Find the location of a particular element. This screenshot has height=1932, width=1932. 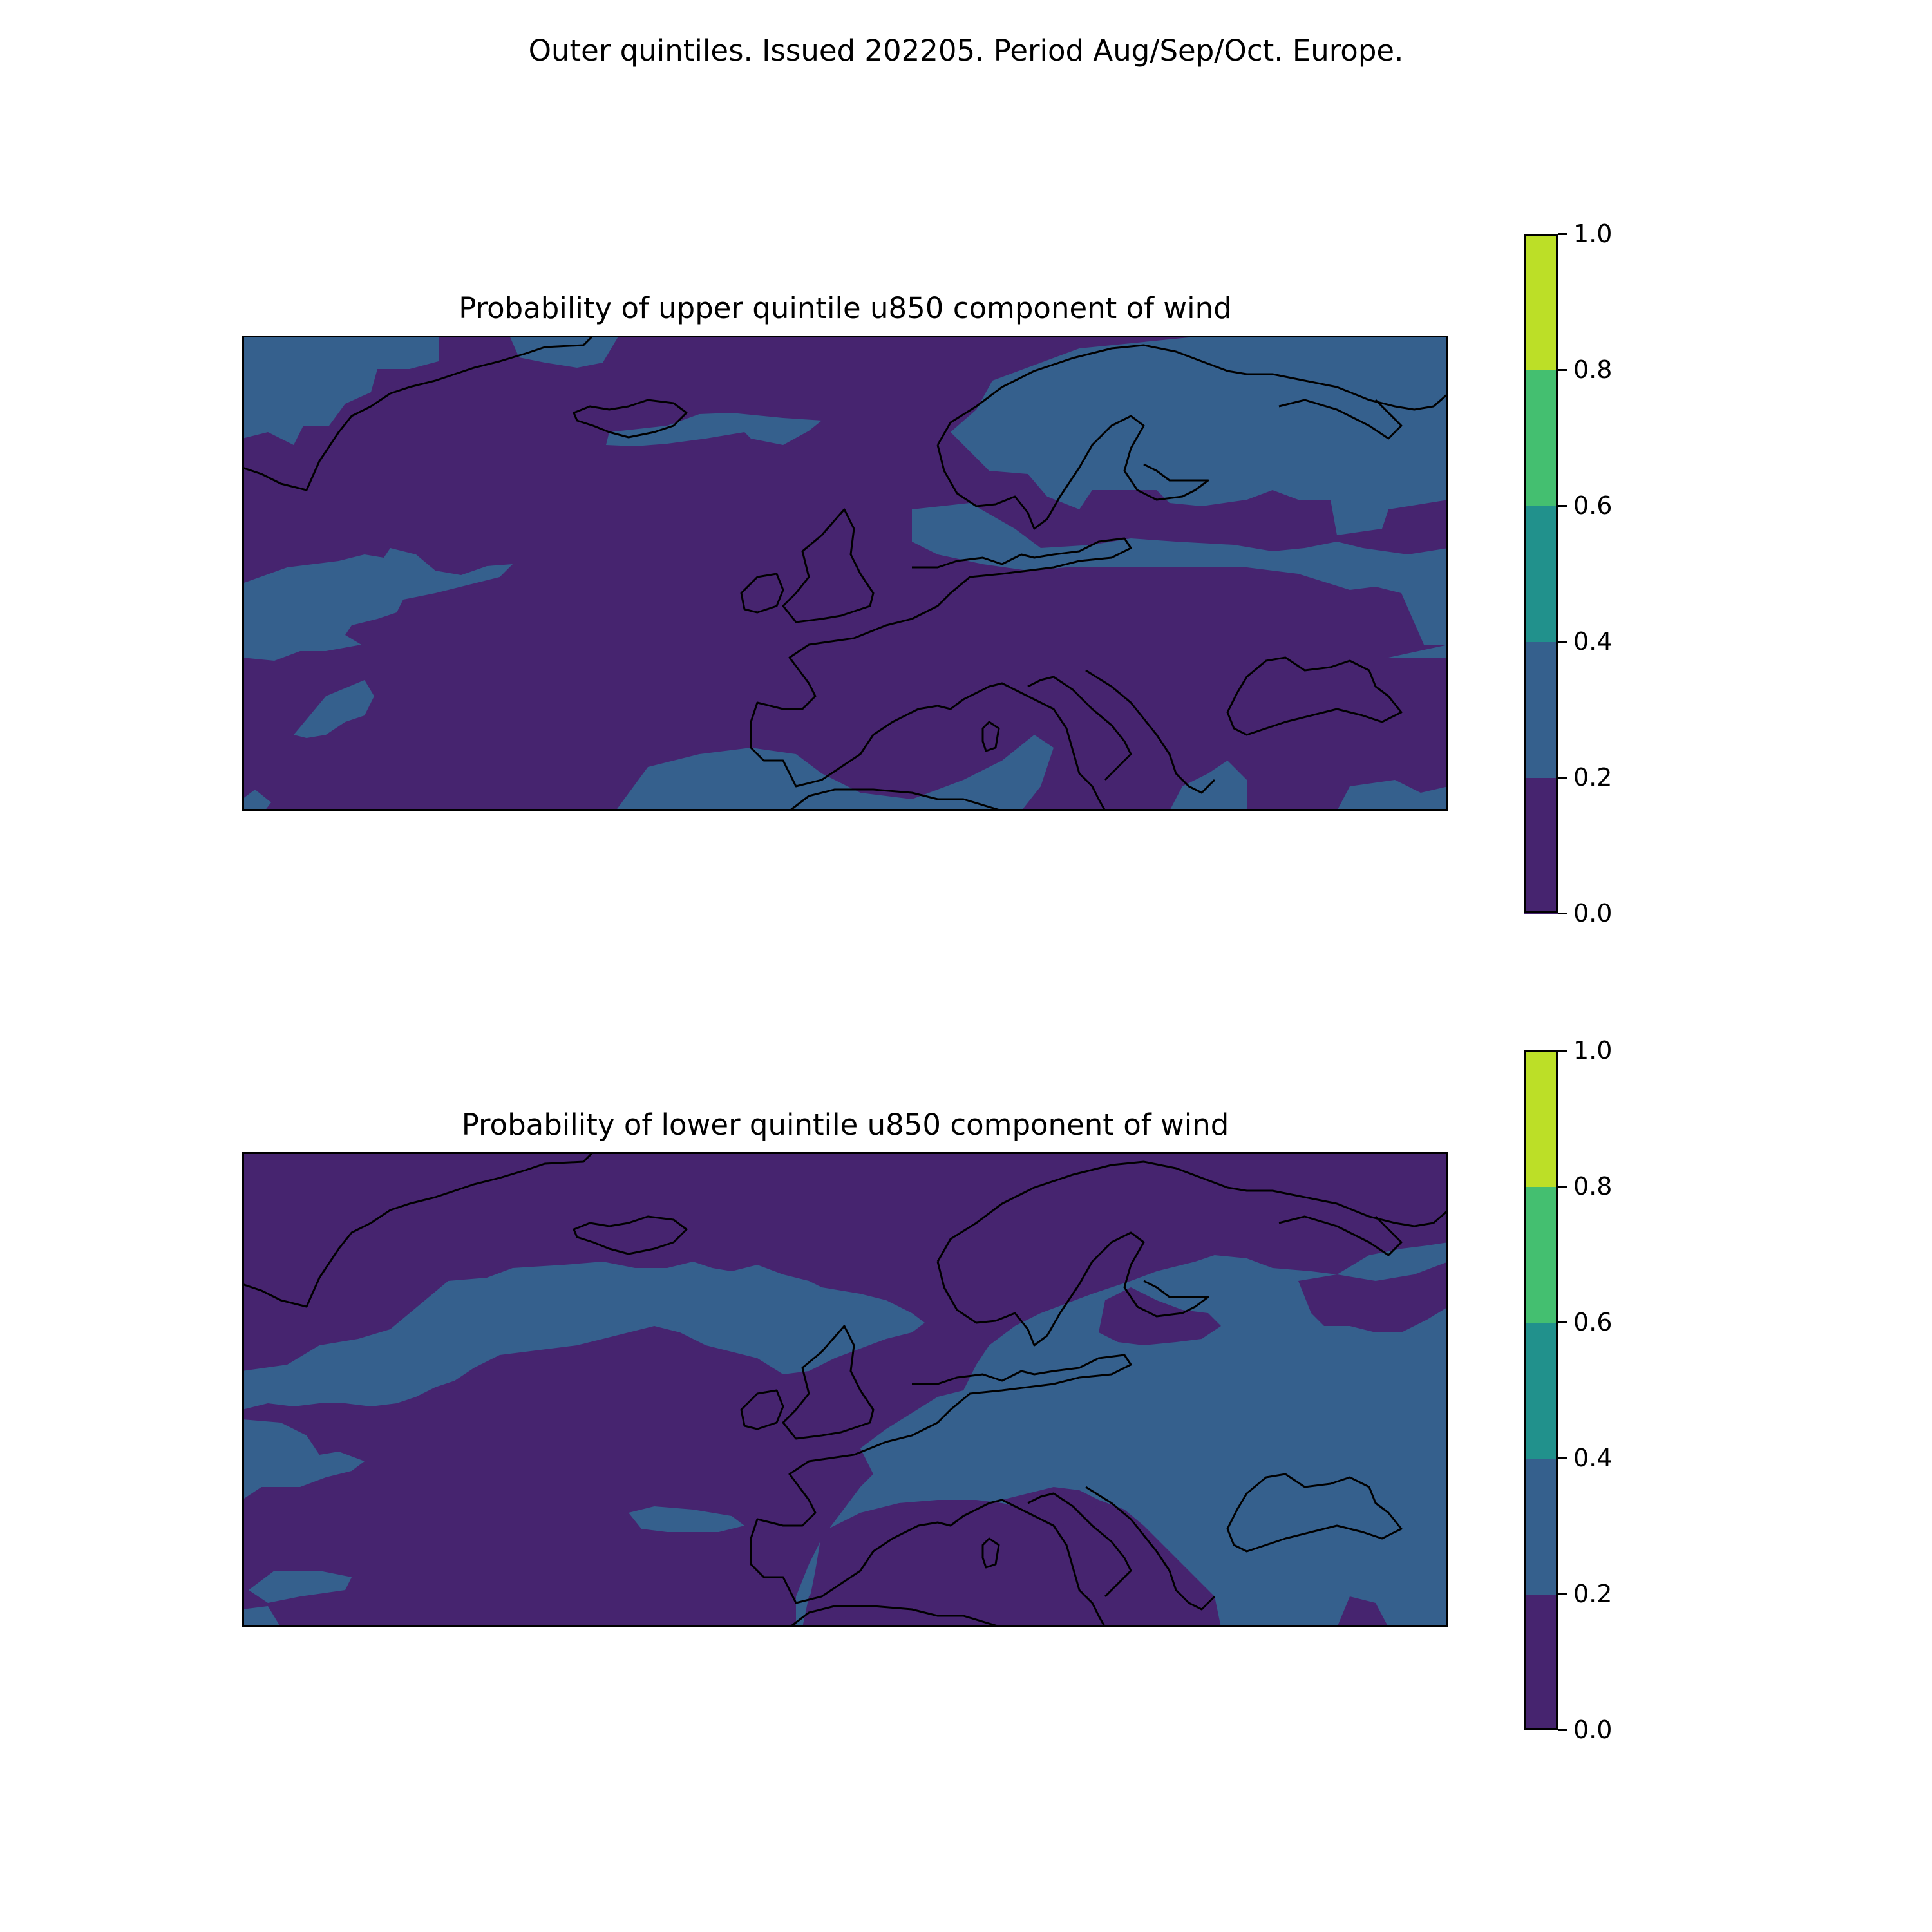

upper-mid-mid-atlantic is located at coordinates (378, 604).